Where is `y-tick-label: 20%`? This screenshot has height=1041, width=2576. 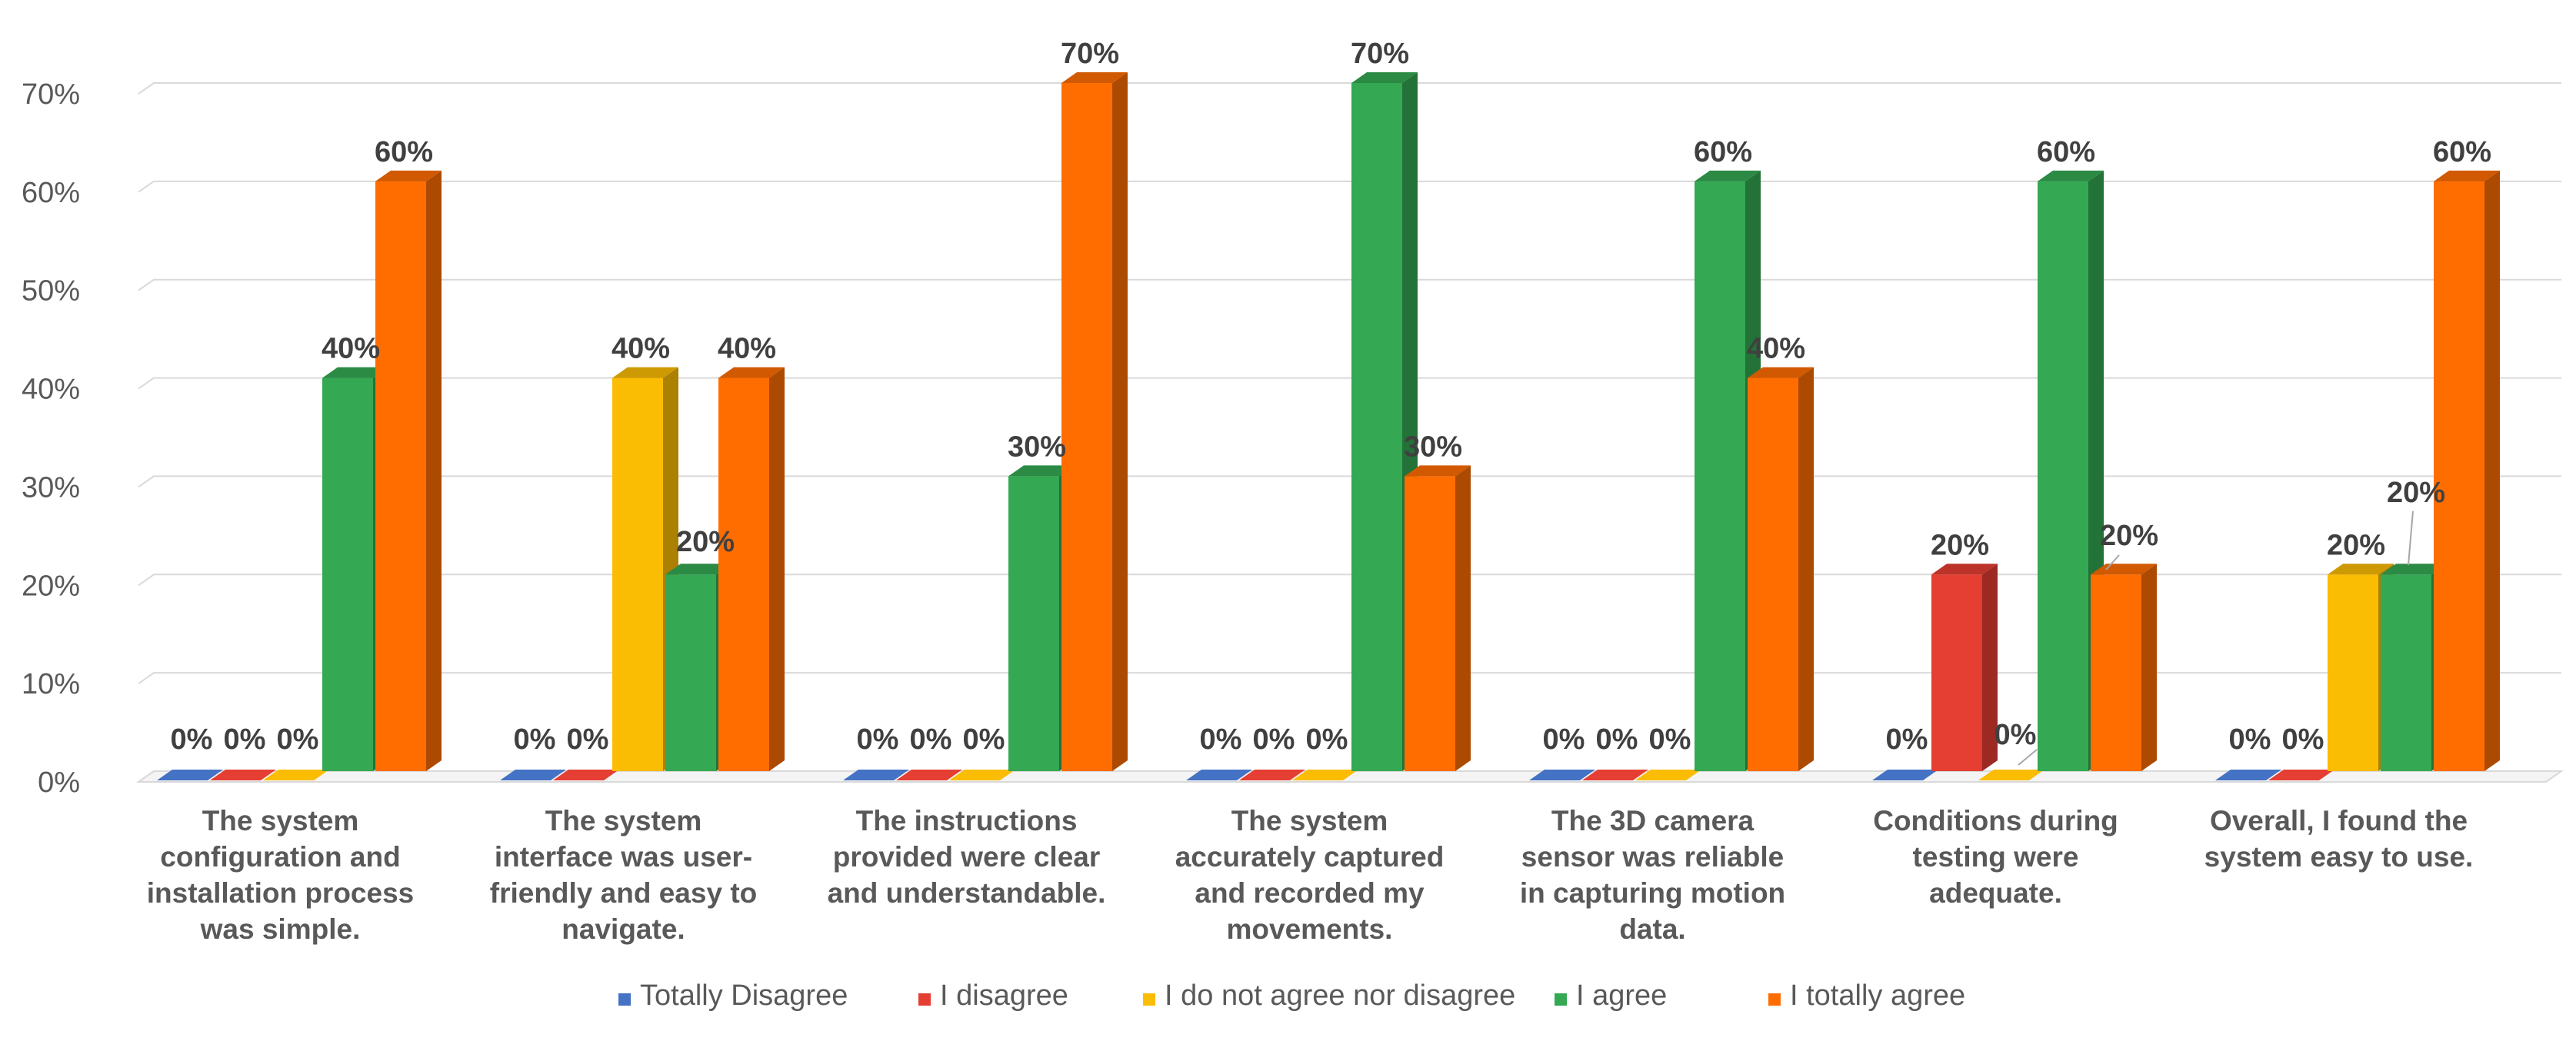 y-tick-label: 20% is located at coordinates (51, 586).